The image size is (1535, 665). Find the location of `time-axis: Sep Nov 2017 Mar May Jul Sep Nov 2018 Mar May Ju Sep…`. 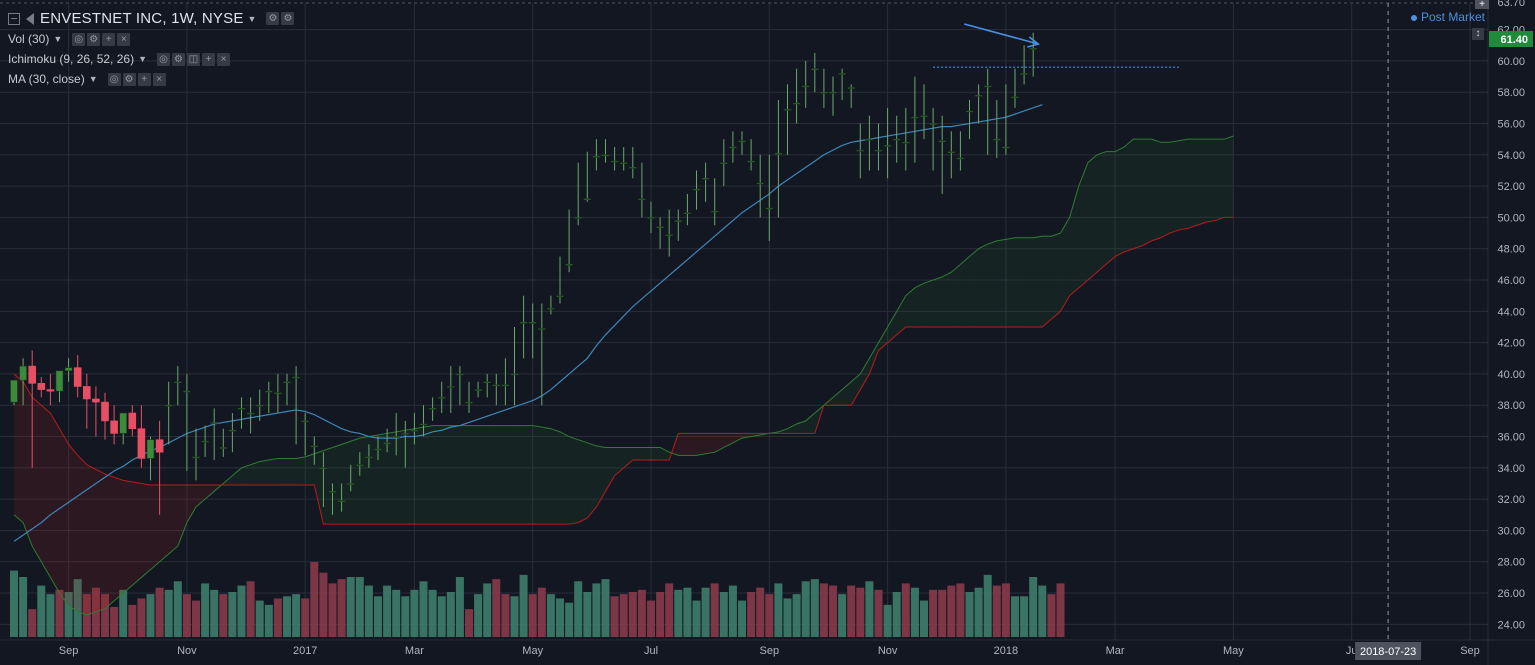

time-axis: Sep Nov 2017 Mar May Jul Sep Nov 2018 Mar May Ju Sep… is located at coordinates (797, 651).